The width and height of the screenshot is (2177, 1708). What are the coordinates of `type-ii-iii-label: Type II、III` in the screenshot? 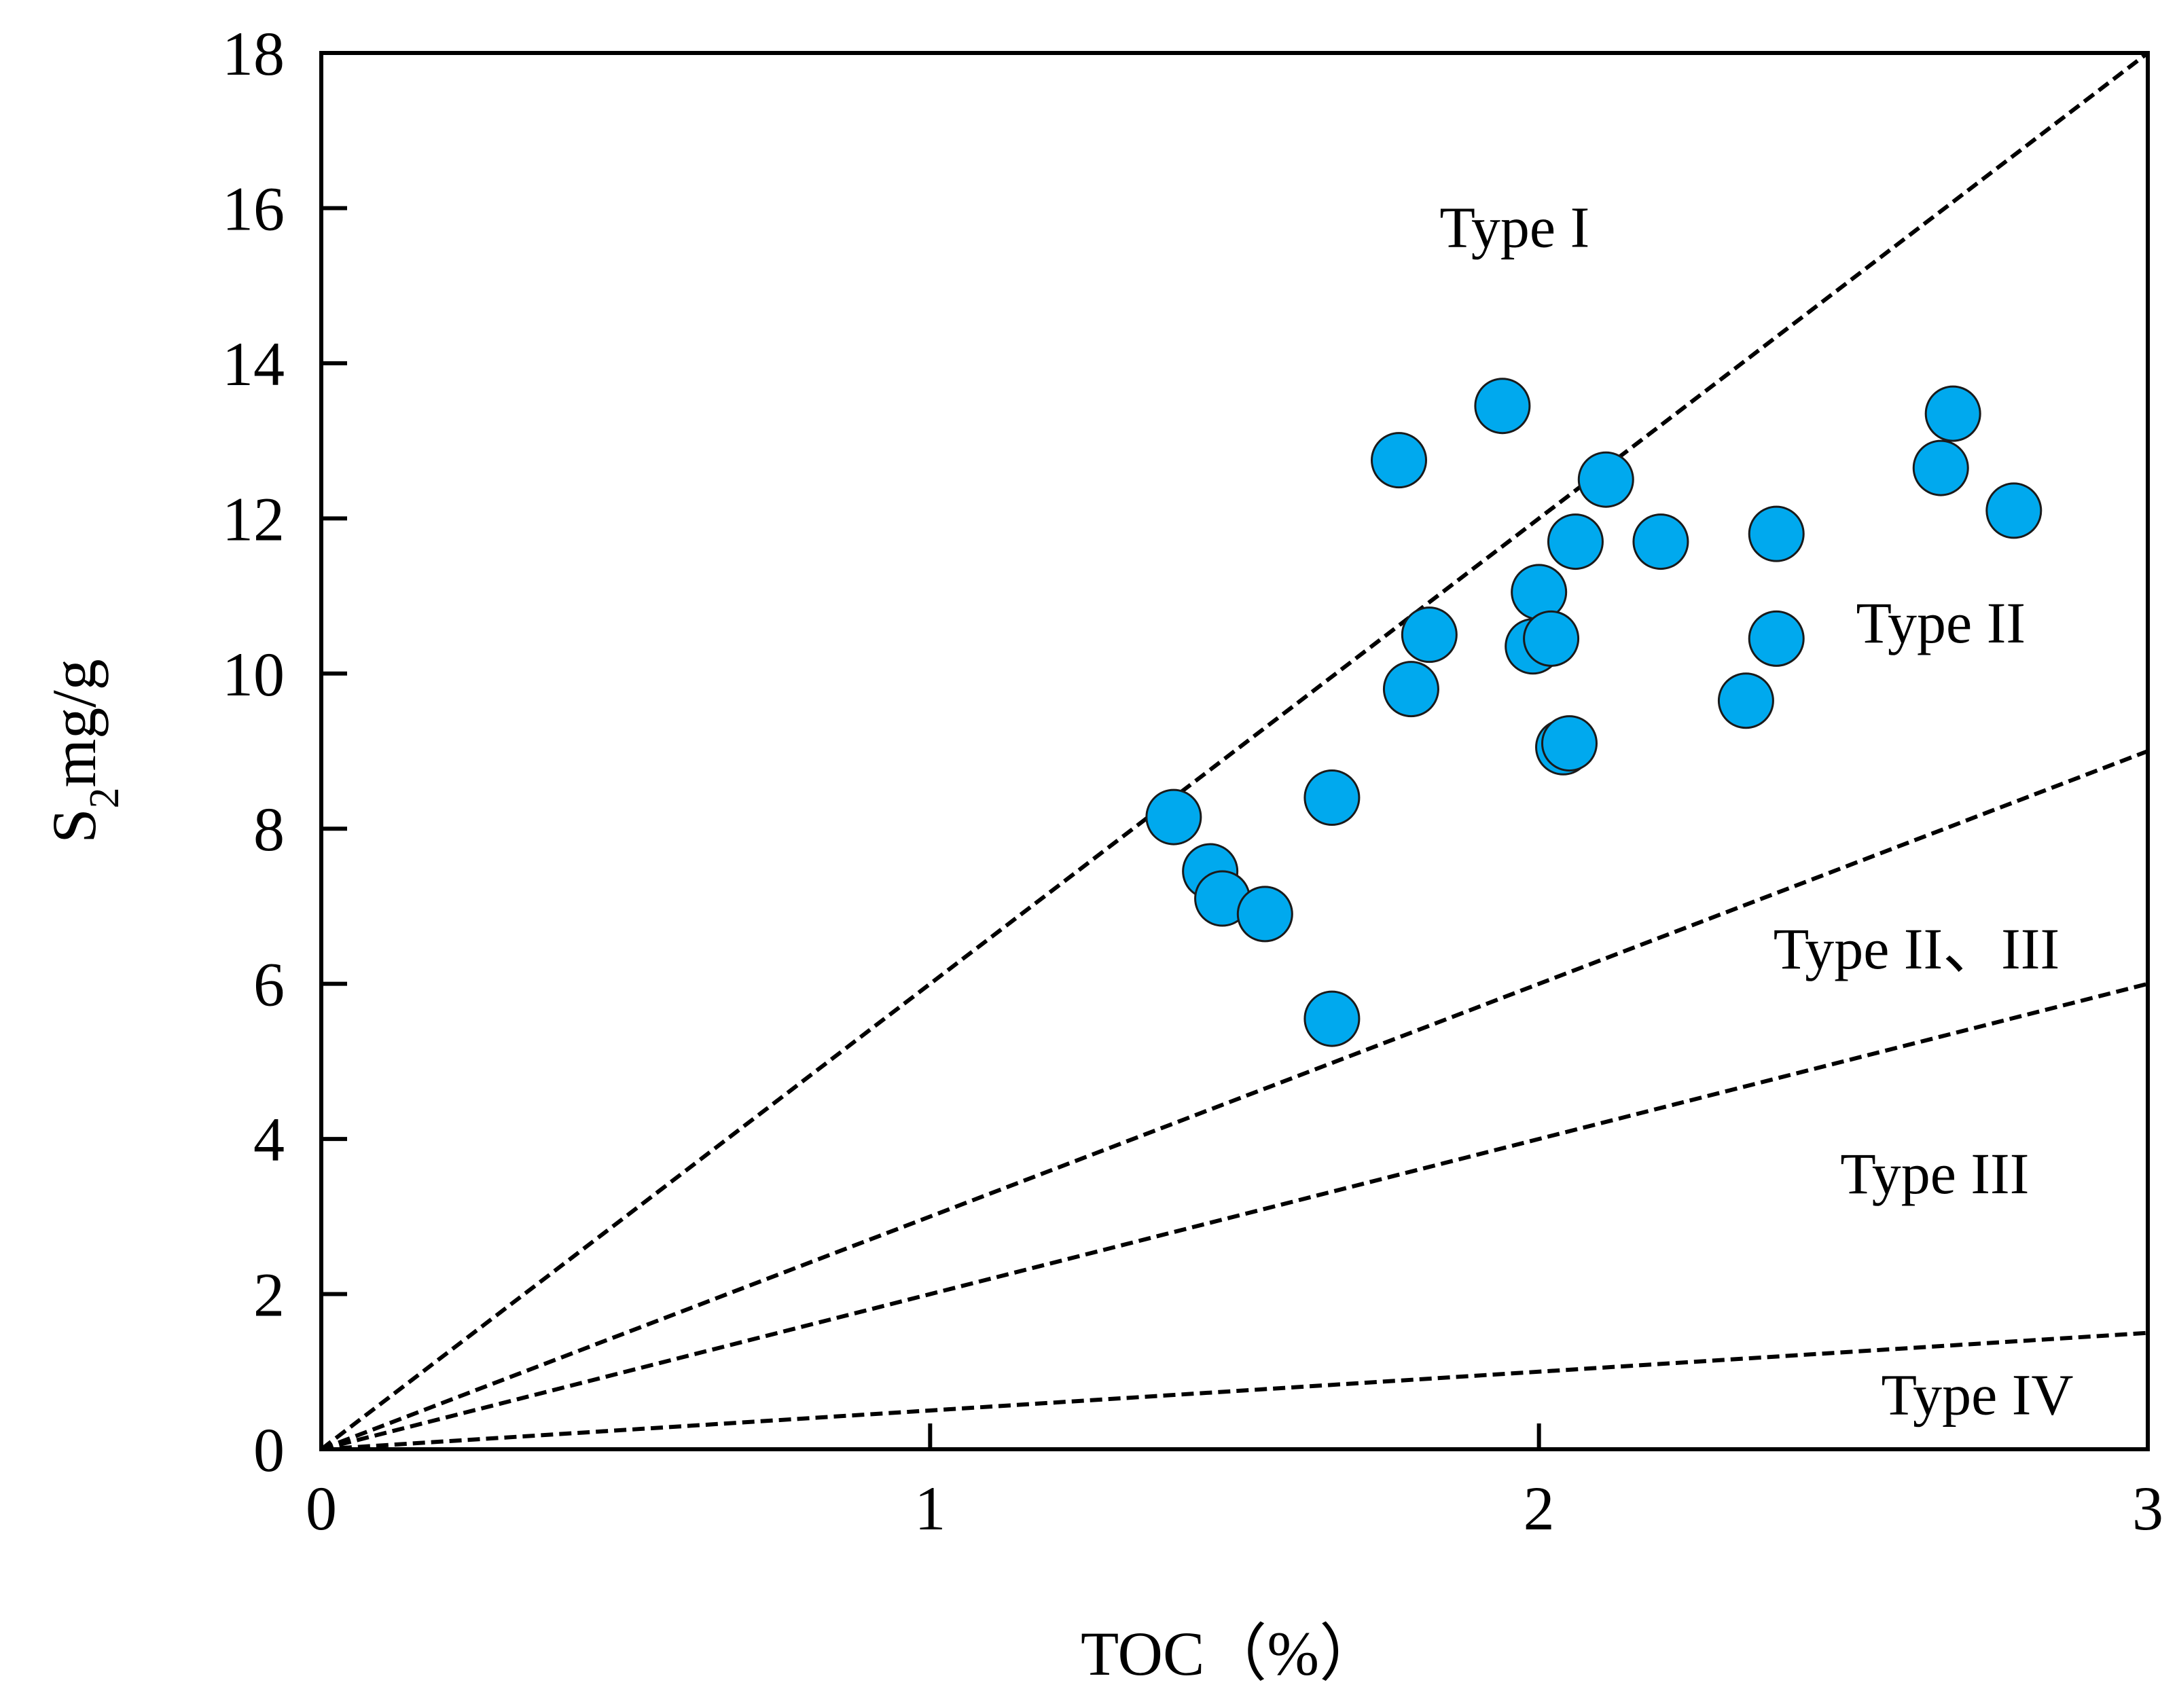 It's located at (1917, 948).